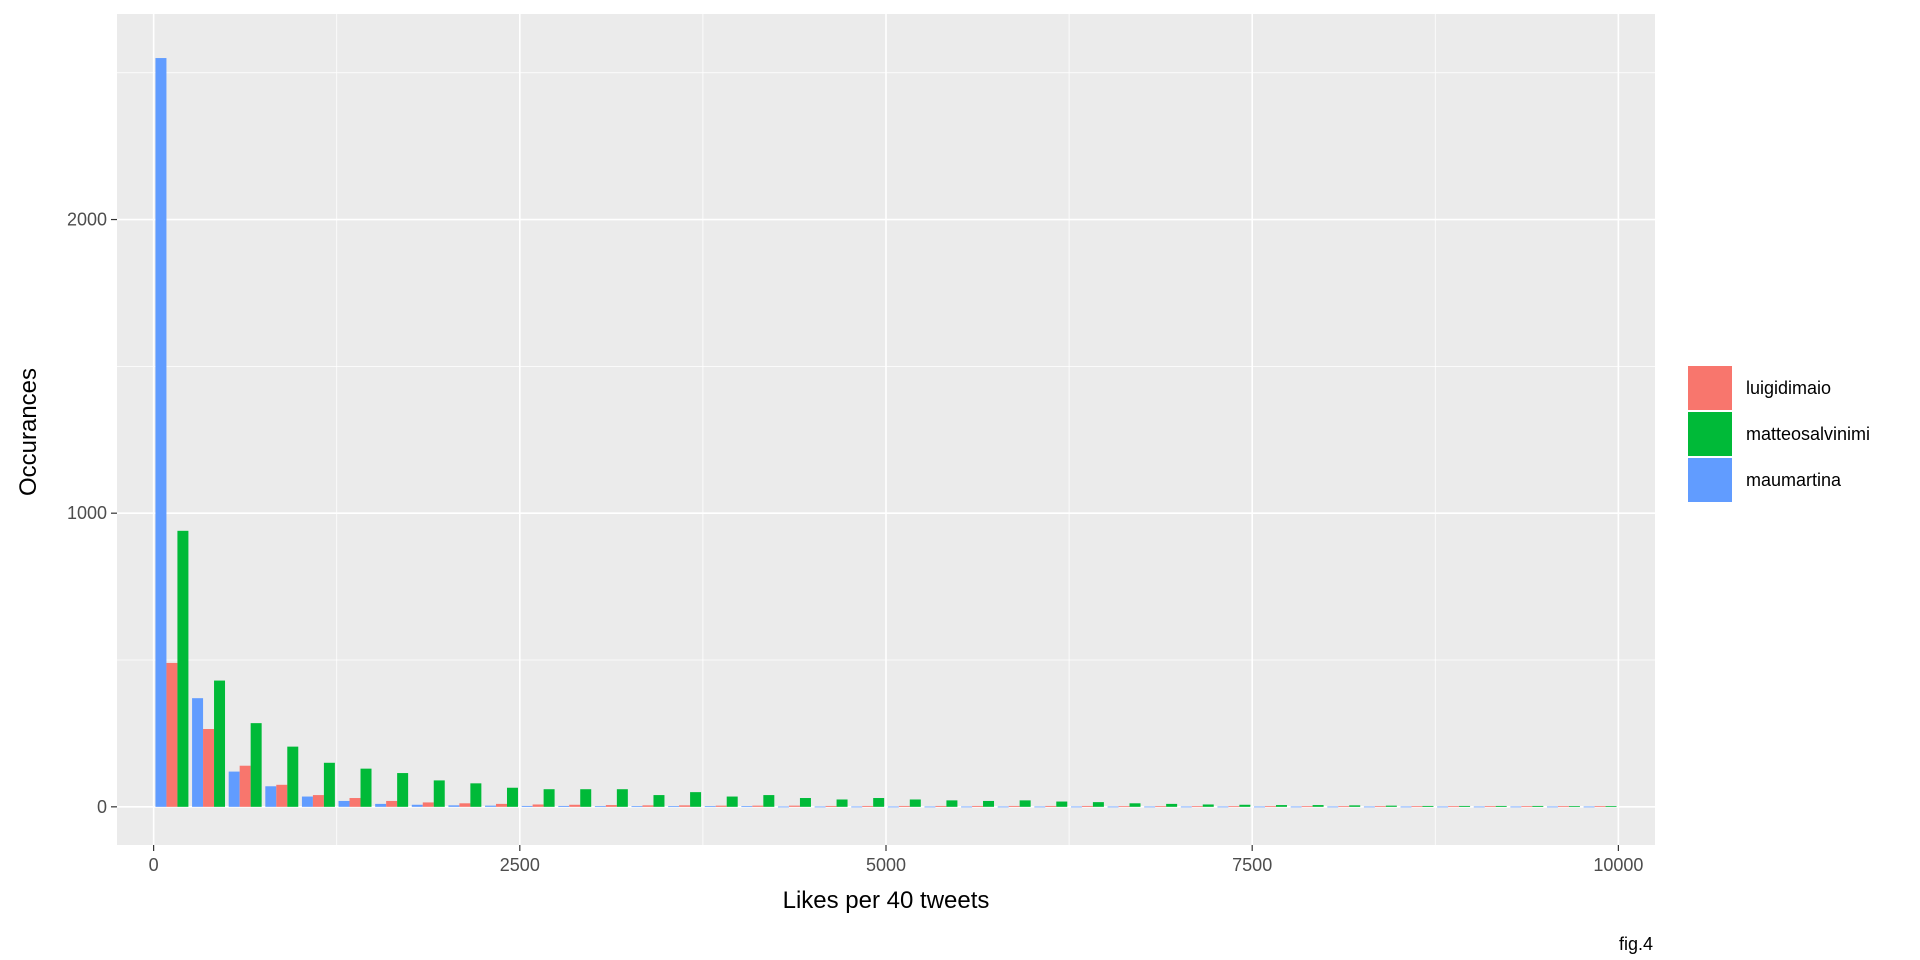 This screenshot has height=960, width=1920. I want to click on legend-label-matteosalvinimi: matteosalvinimi, so click(1808, 434).